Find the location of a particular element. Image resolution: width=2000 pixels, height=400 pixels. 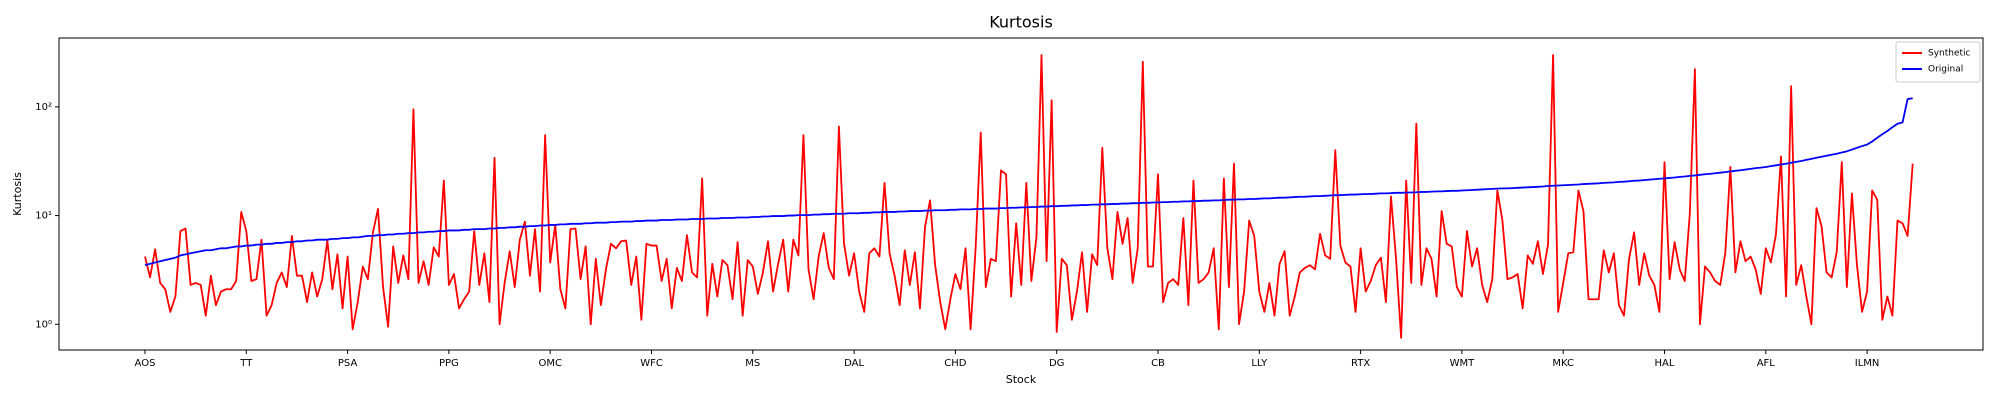

chart-title: Kurtosis is located at coordinates (1021, 22).